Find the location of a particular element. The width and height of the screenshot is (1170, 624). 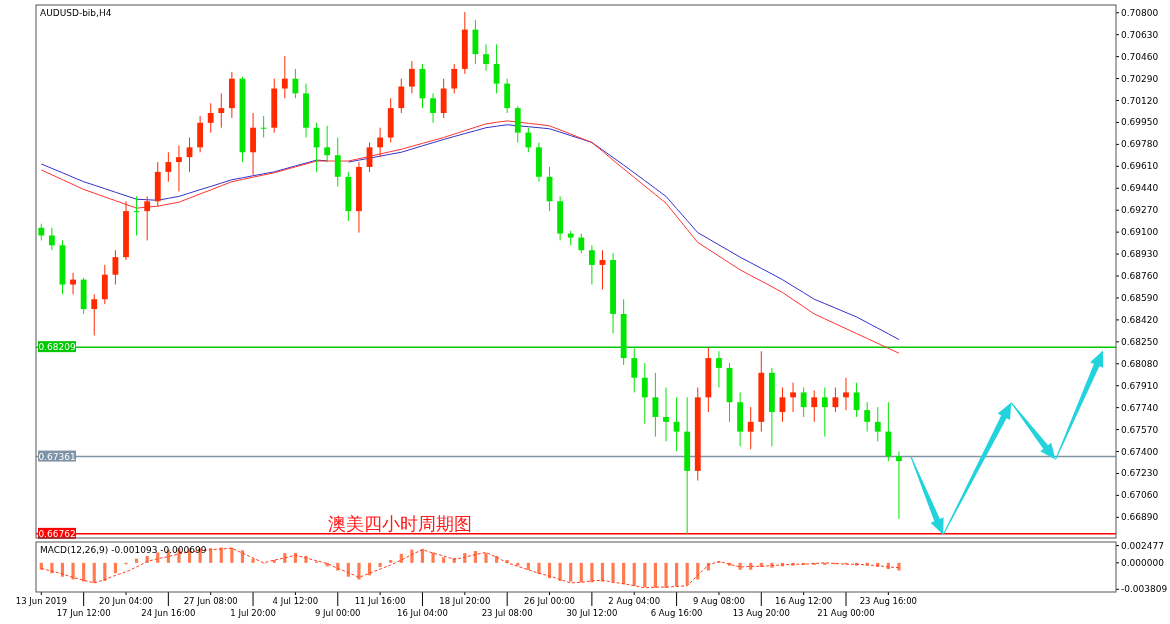

y-tick-label: 0.68590 is located at coordinates (1140, 297).